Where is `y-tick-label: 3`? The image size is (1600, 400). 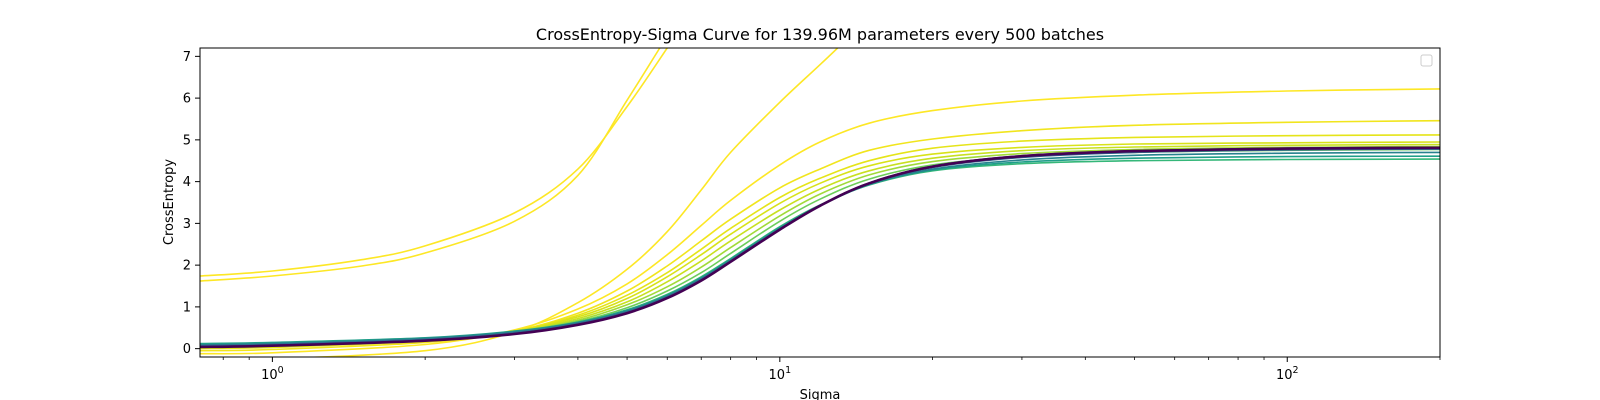
y-tick-label: 3 is located at coordinates (187, 224).